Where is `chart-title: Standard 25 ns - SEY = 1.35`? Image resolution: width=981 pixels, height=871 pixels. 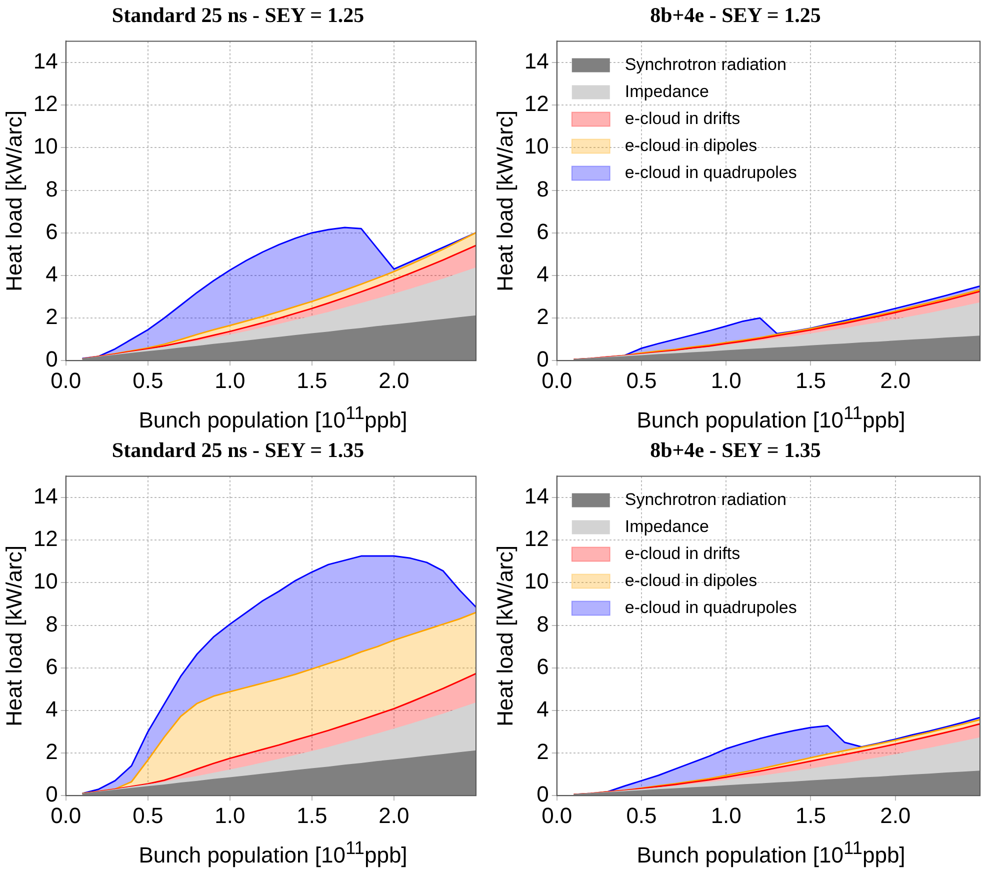 chart-title: Standard 25 ns - SEY = 1.35 is located at coordinates (238, 450).